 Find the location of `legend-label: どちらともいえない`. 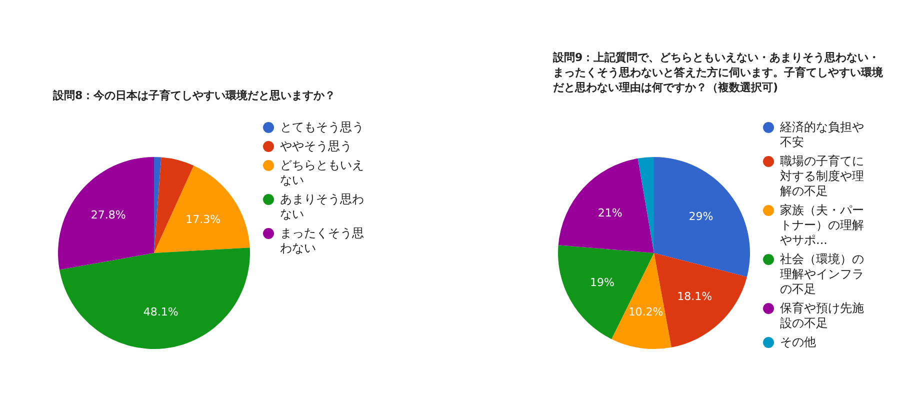

legend-label: どちらともいえない is located at coordinates (322, 173).